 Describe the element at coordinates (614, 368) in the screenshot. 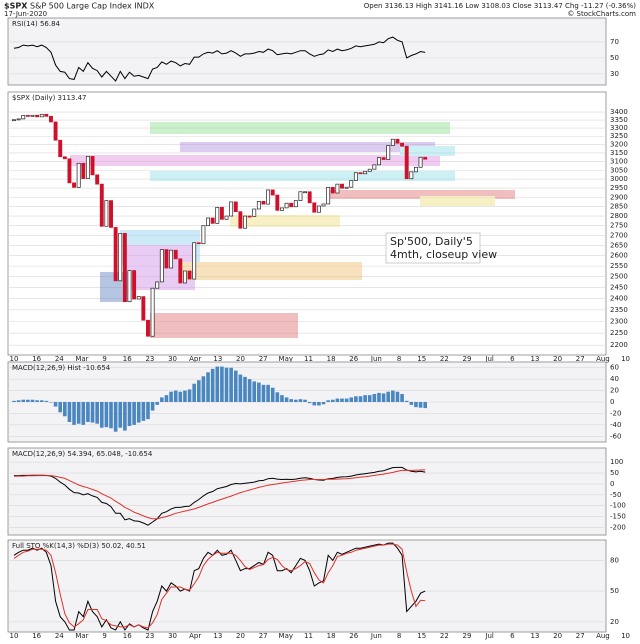

I see `y-tick-label: 60` at that location.